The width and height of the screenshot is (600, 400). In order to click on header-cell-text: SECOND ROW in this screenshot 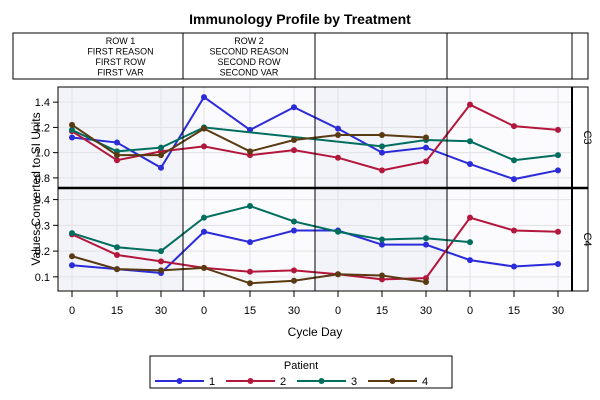, I will do `click(250, 62)`.